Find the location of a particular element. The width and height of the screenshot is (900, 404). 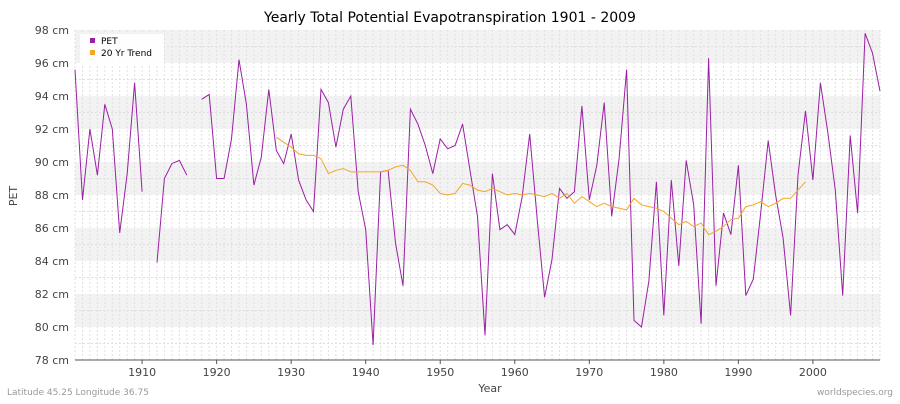

y-tick-label: 78 cm is located at coordinates (52, 360).